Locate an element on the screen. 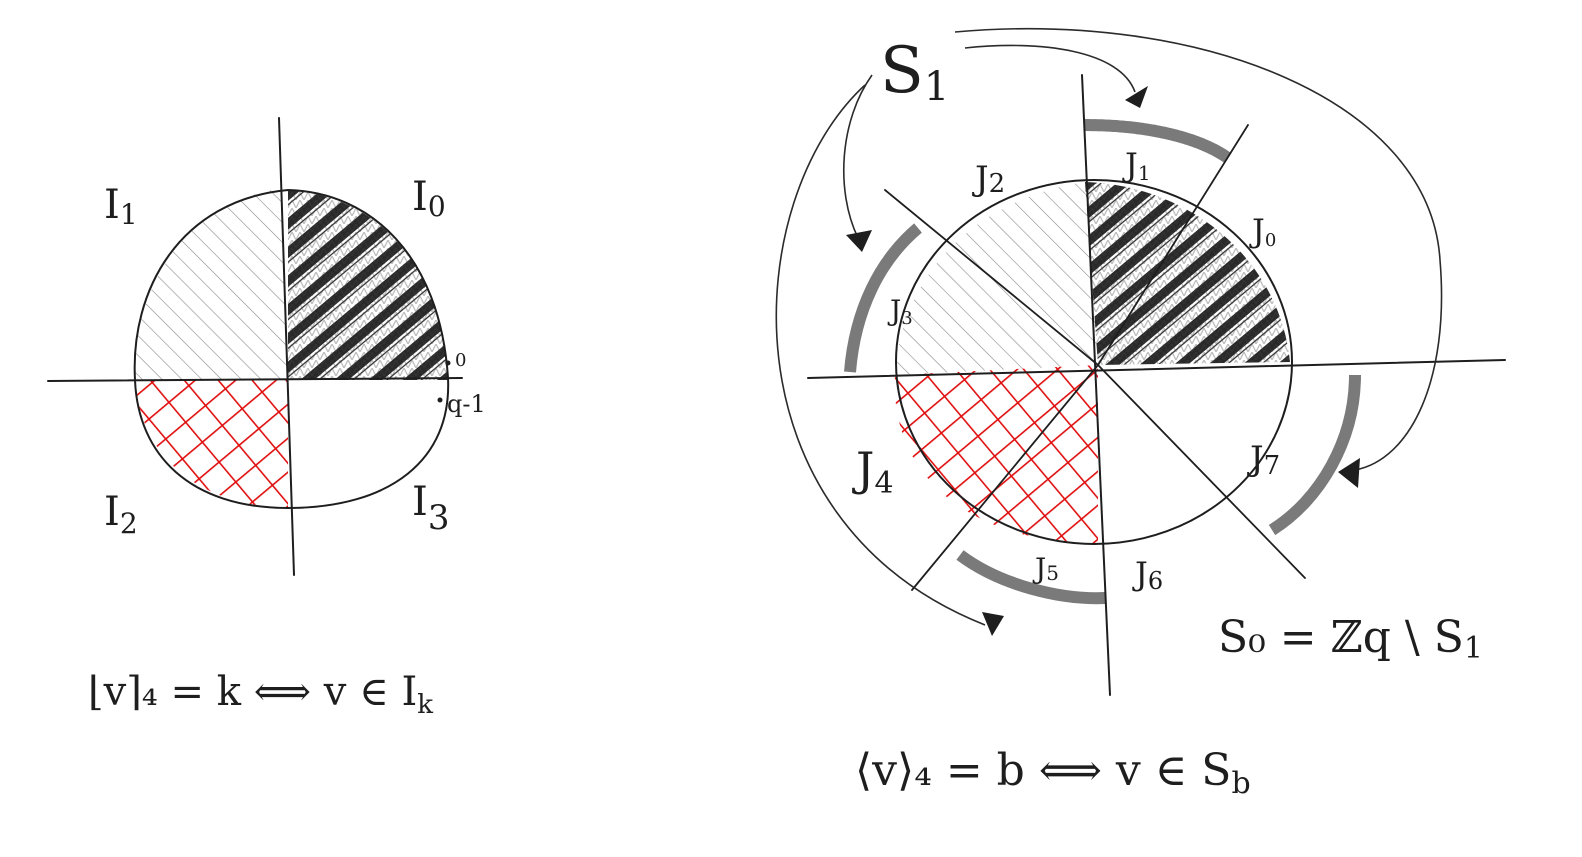  arc-j3 is located at coordinates (883, 298).